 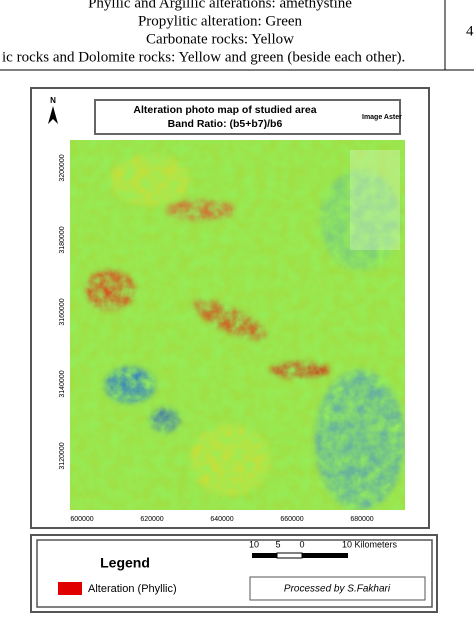 I want to click on y-coord-label: 3140000, so click(x=62, y=383).